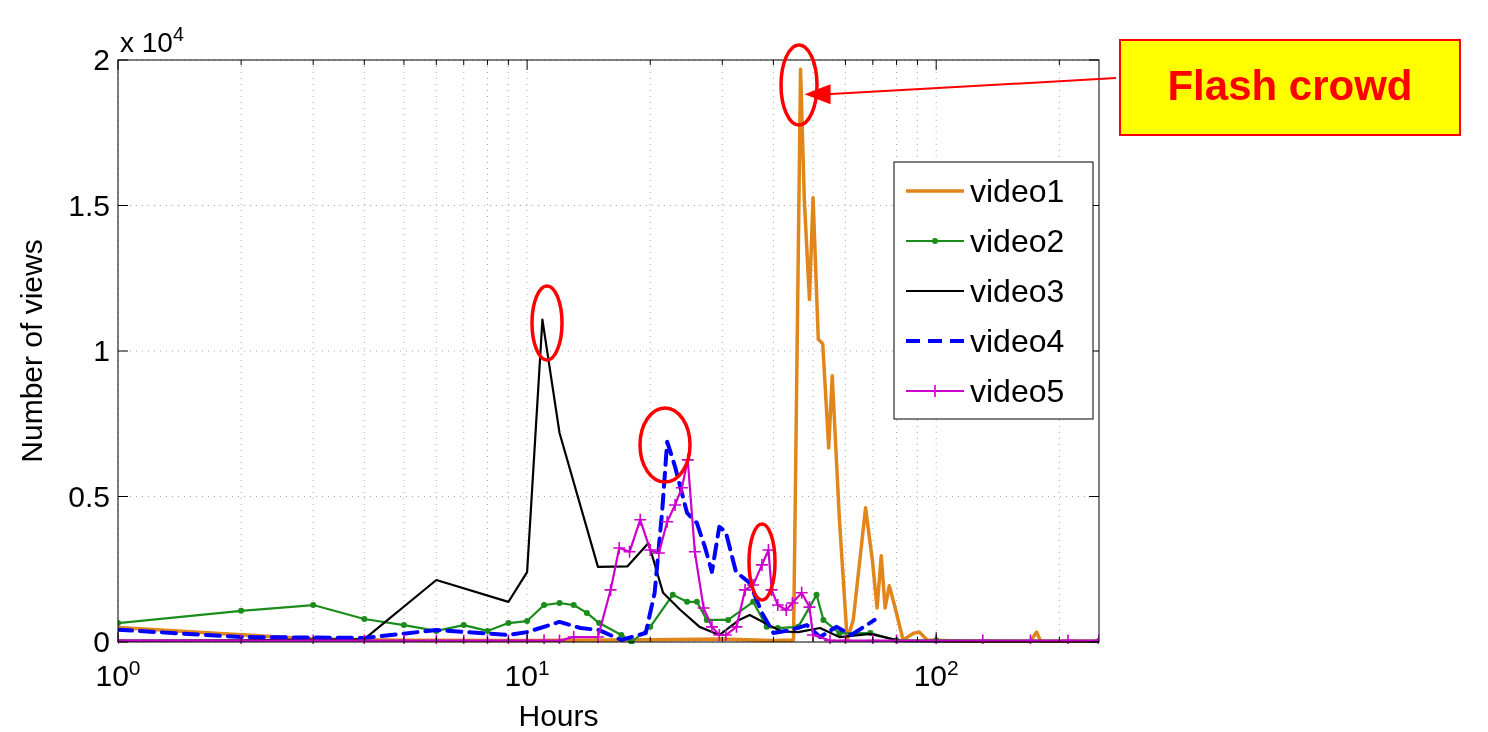 The image size is (1488, 732). Describe the element at coordinates (118, 673) in the screenshot. I see `x-tick-label: 10$^{0}$` at that location.